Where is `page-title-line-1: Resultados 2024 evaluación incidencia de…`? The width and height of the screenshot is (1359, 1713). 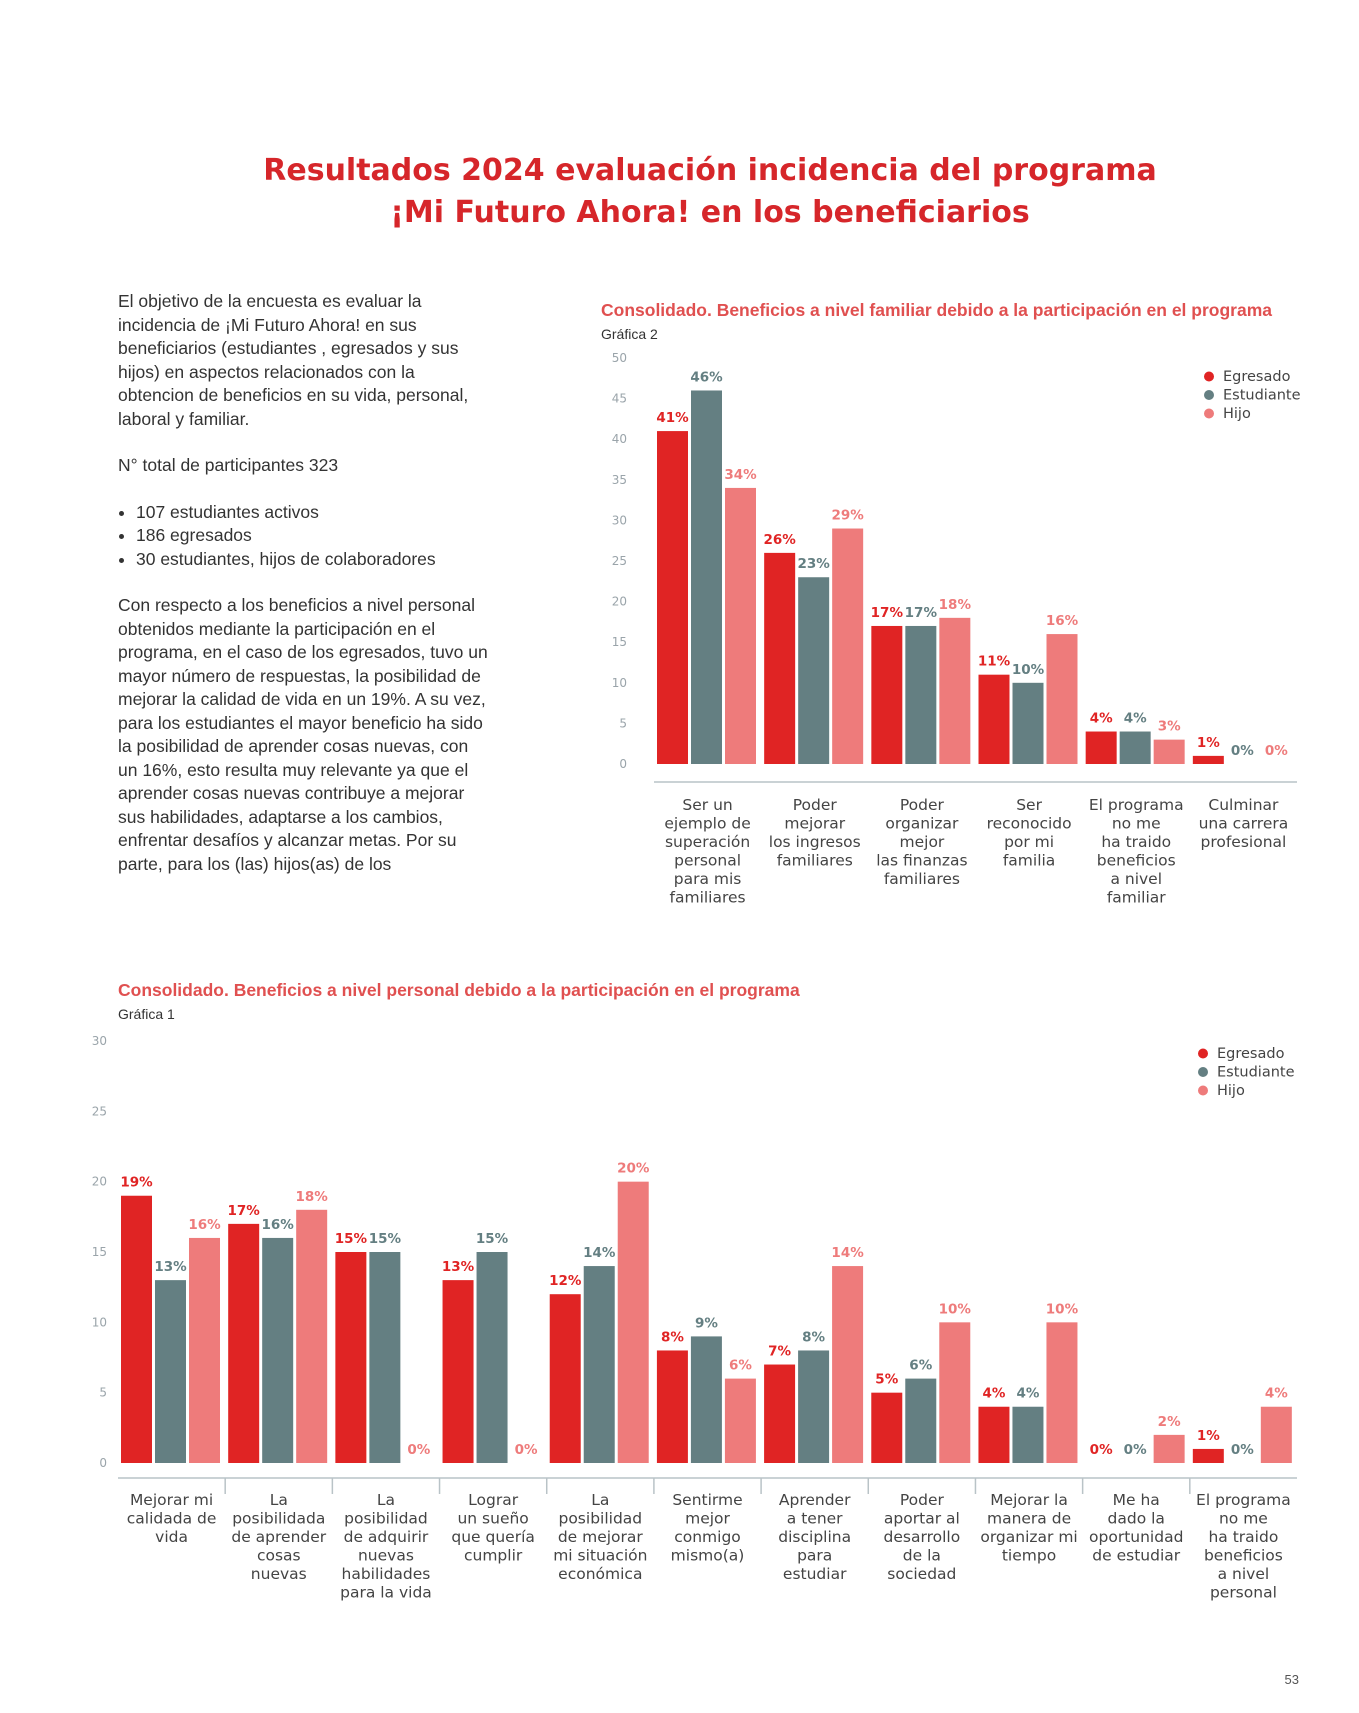 page-title-line-1: Resultados 2024 evaluación incidencia de… is located at coordinates (710, 170).